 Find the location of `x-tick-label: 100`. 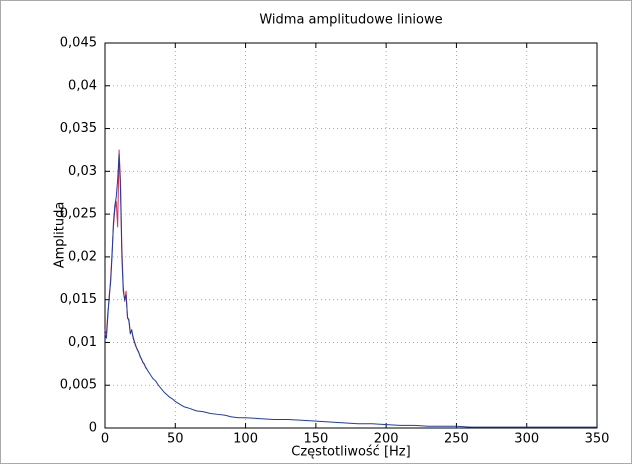

x-tick-label: 100 is located at coordinates (245, 439).